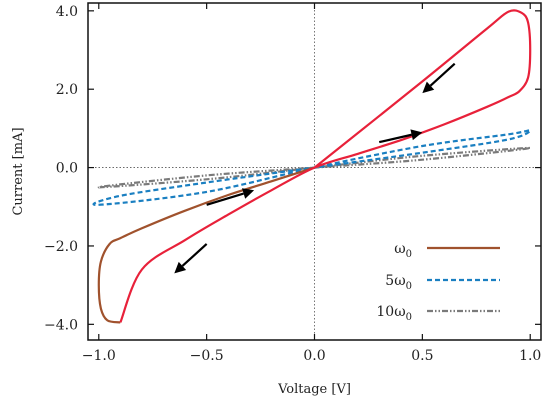 This screenshot has width=550, height=411. What do you see at coordinates (61, 325) in the screenshot?
I see `y-tick-label: −4.0` at bounding box center [61, 325].